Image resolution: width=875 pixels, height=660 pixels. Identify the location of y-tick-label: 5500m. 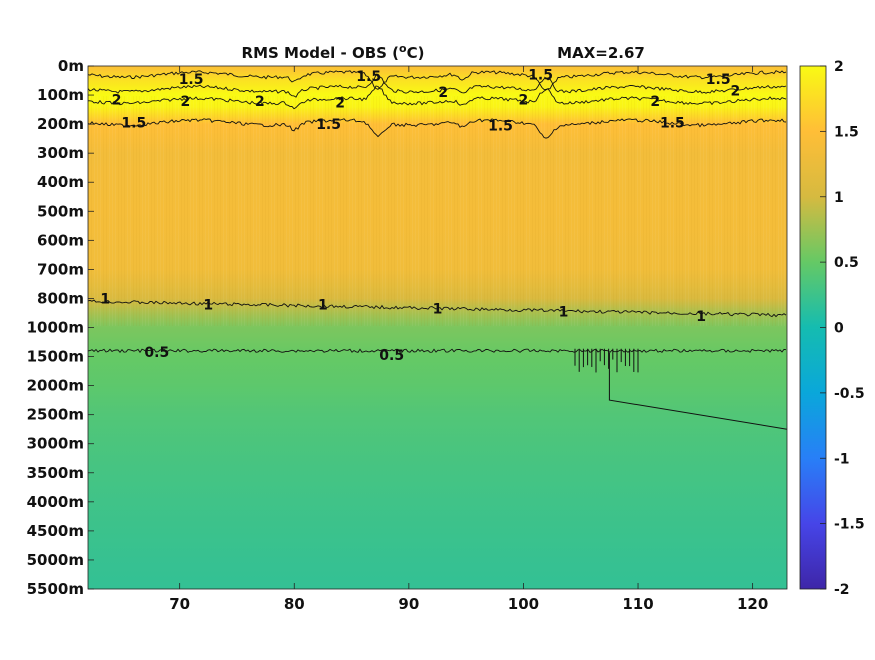
(55, 589).